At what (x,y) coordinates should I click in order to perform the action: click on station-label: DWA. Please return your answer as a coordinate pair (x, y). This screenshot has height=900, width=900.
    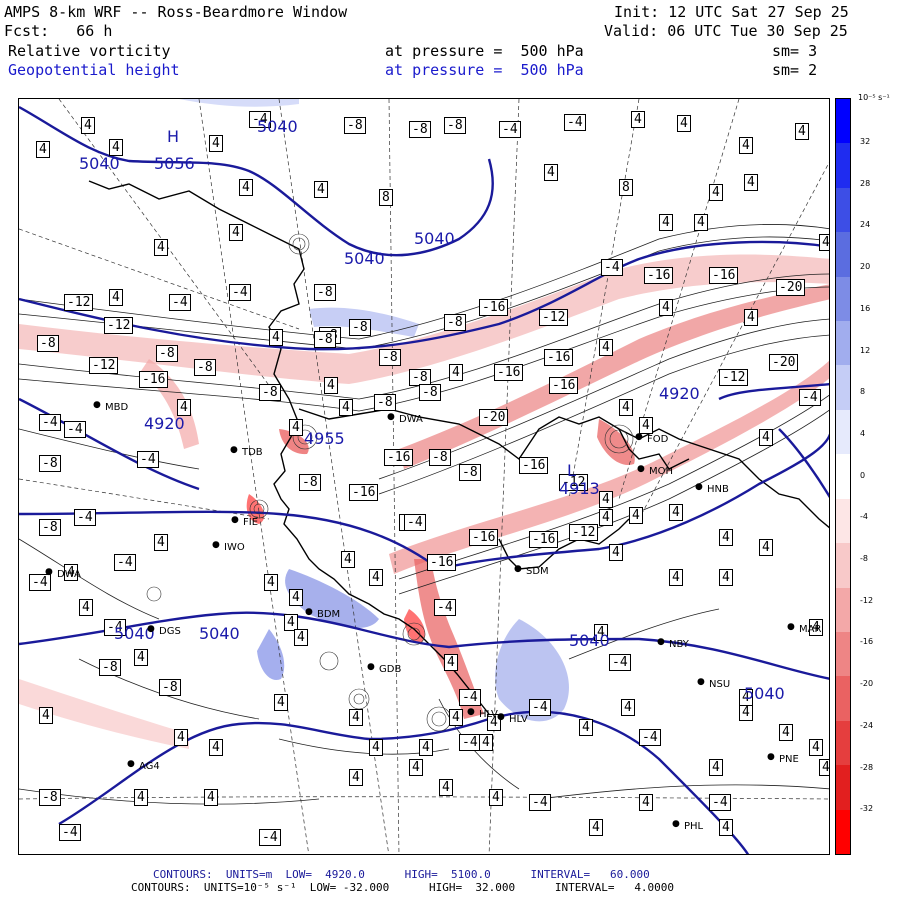
    Looking at the image, I should click on (411, 419).